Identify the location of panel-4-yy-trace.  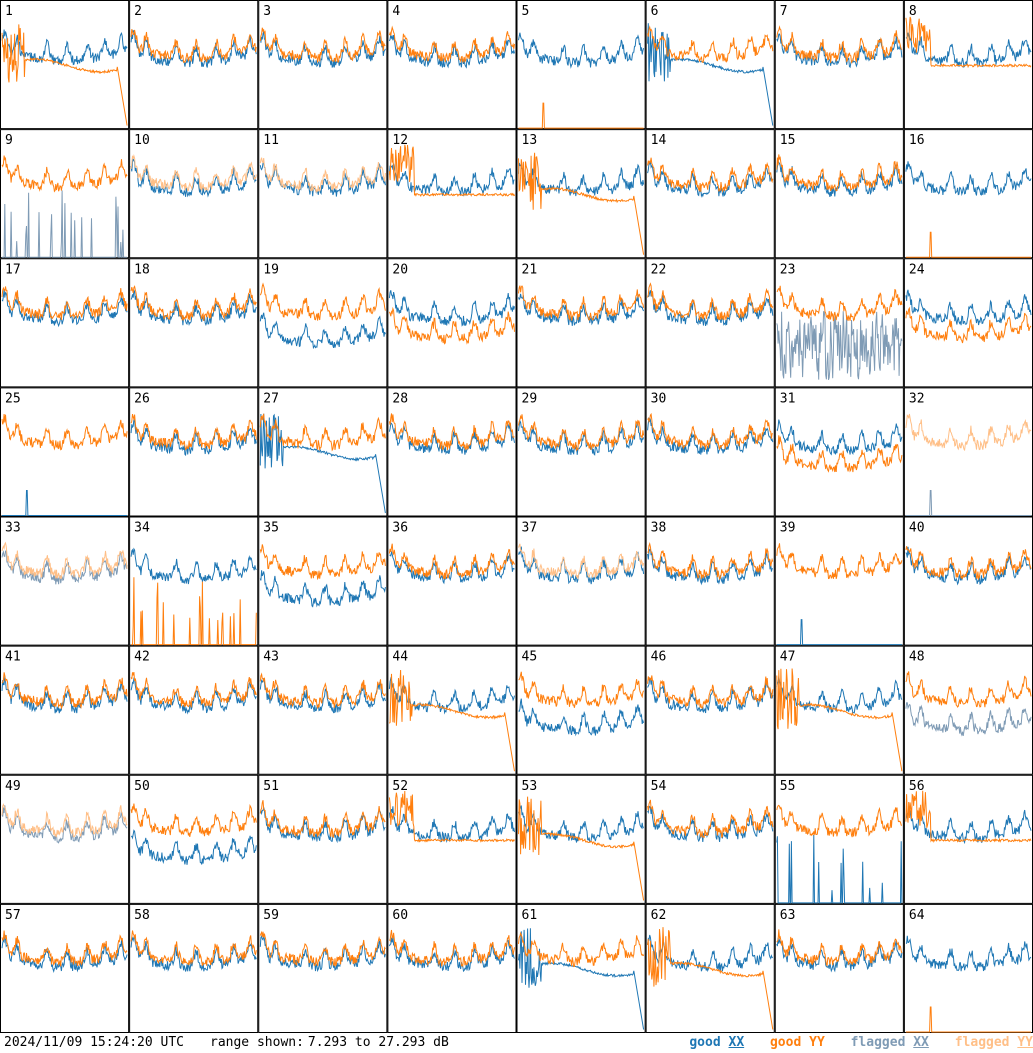
(451, 44).